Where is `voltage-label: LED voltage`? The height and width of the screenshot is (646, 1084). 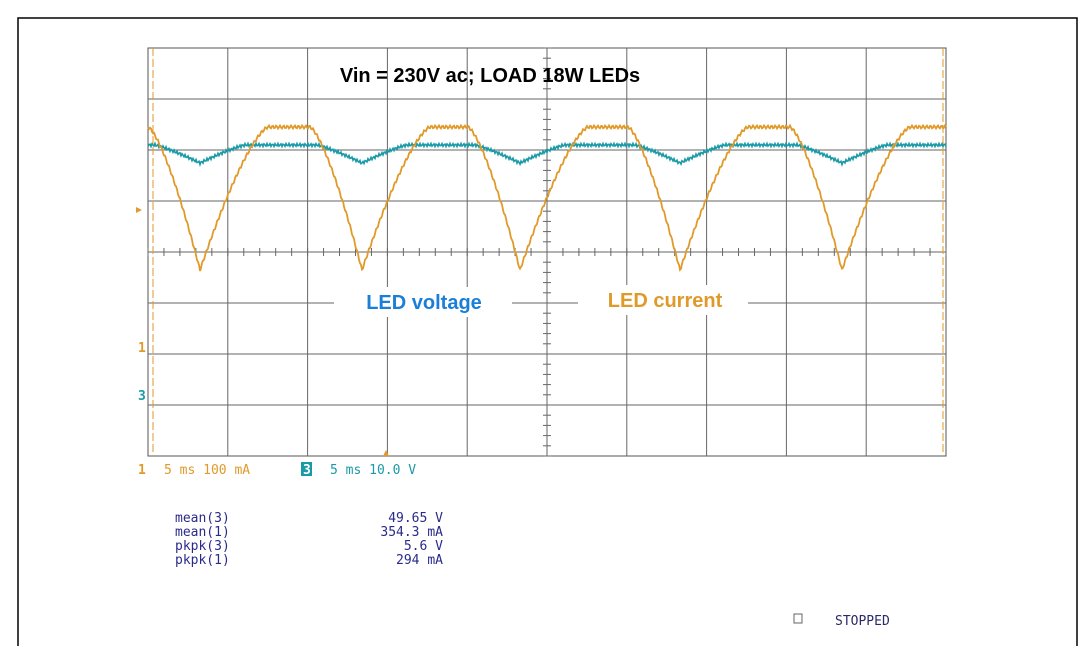 voltage-label: LED voltage is located at coordinates (424, 303).